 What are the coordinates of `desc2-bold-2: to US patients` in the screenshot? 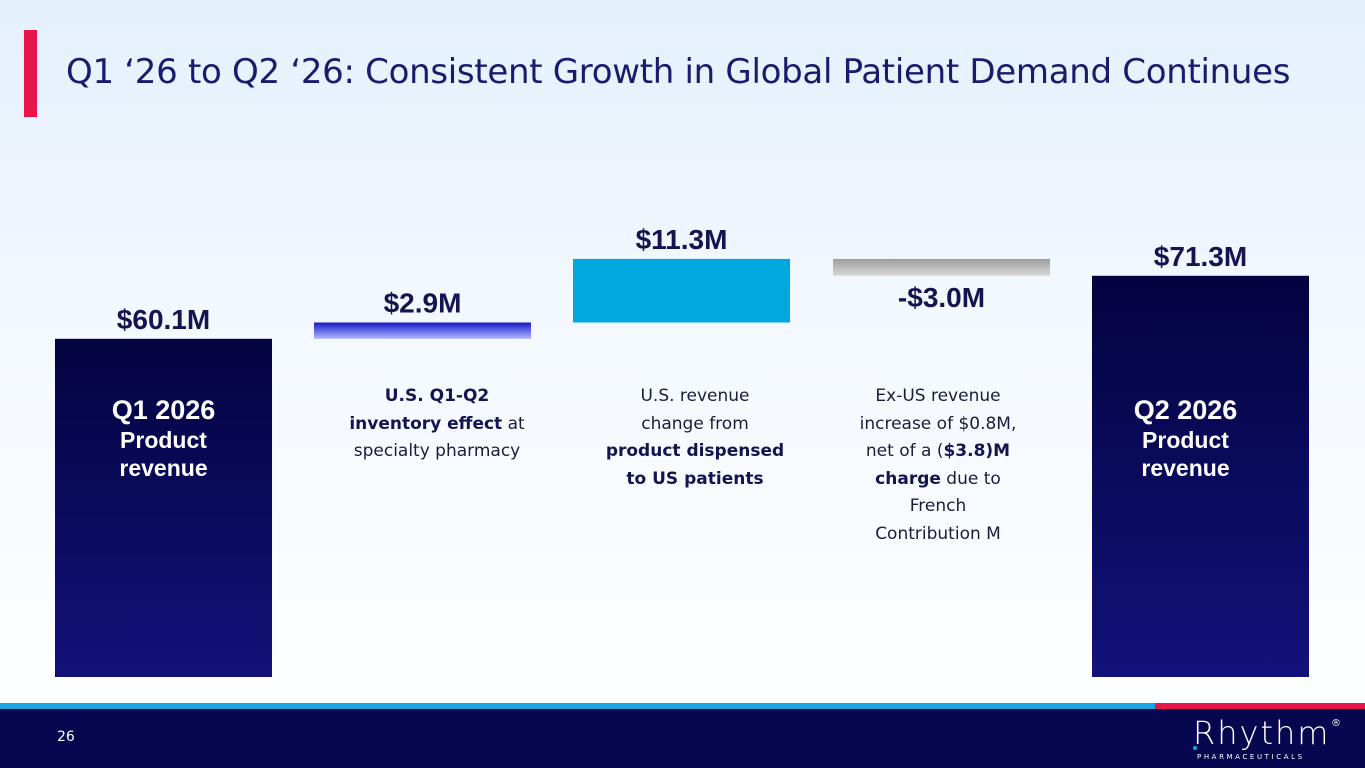 It's located at (695, 478).